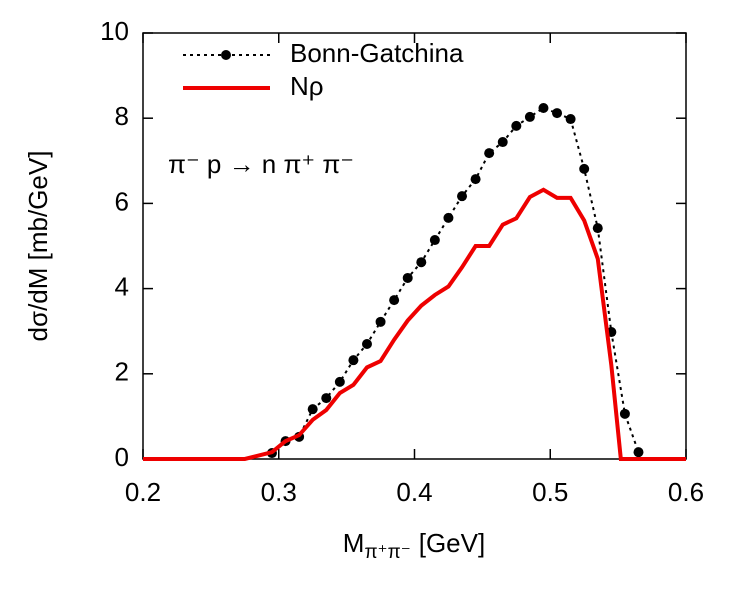  What do you see at coordinates (414, 545) in the screenshot?
I see `x-axis-label: Mπ⁺π⁻ [GeV]` at bounding box center [414, 545].